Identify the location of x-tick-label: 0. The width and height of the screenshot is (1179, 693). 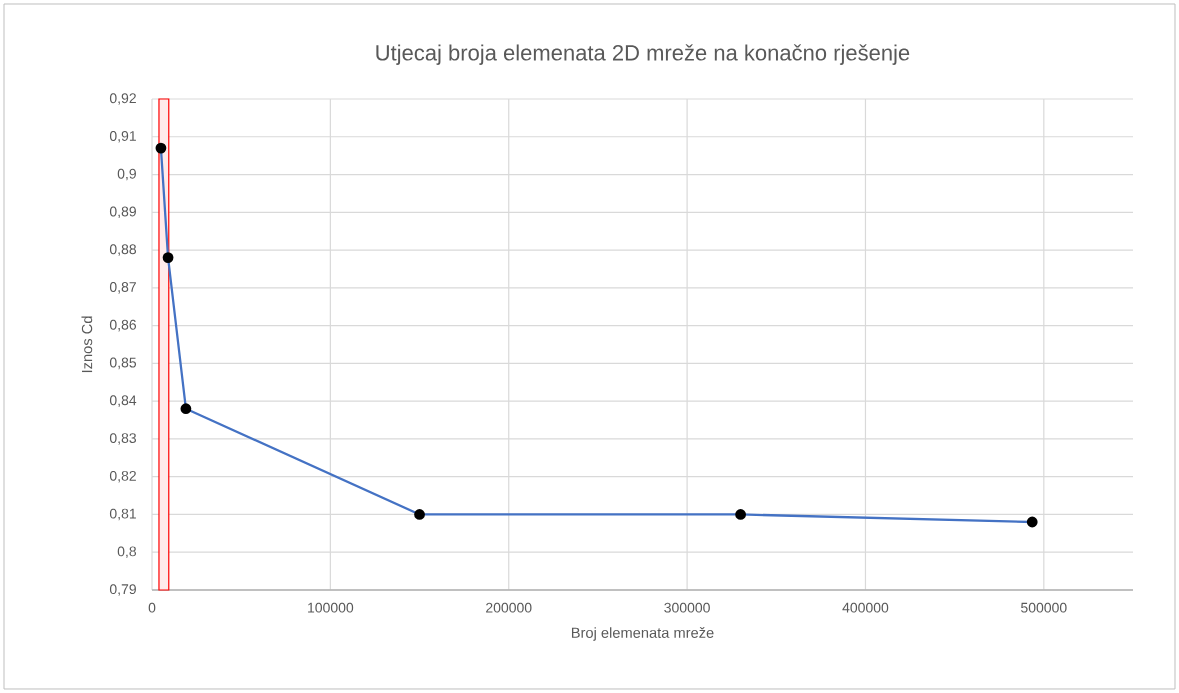
(152, 607).